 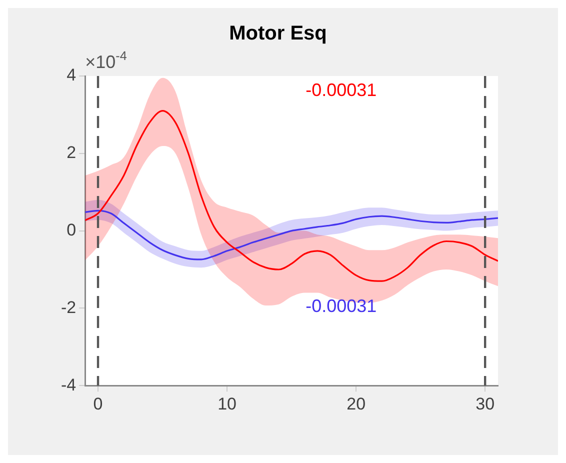 I want to click on chart-title: Motor Esq, so click(x=278, y=33).